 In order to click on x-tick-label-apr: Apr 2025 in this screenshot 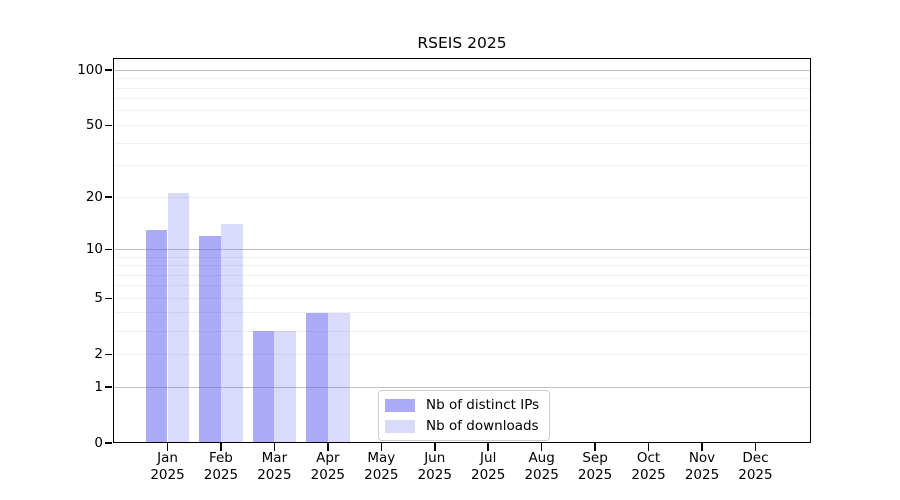, I will do `click(328, 467)`.